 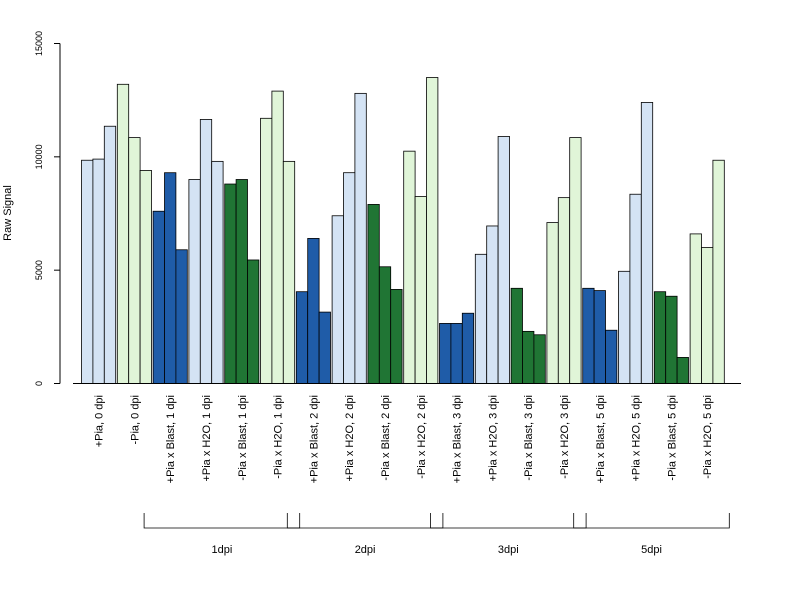 I want to click on category-label: -Pia, 0 dpi, so click(x=135, y=420).